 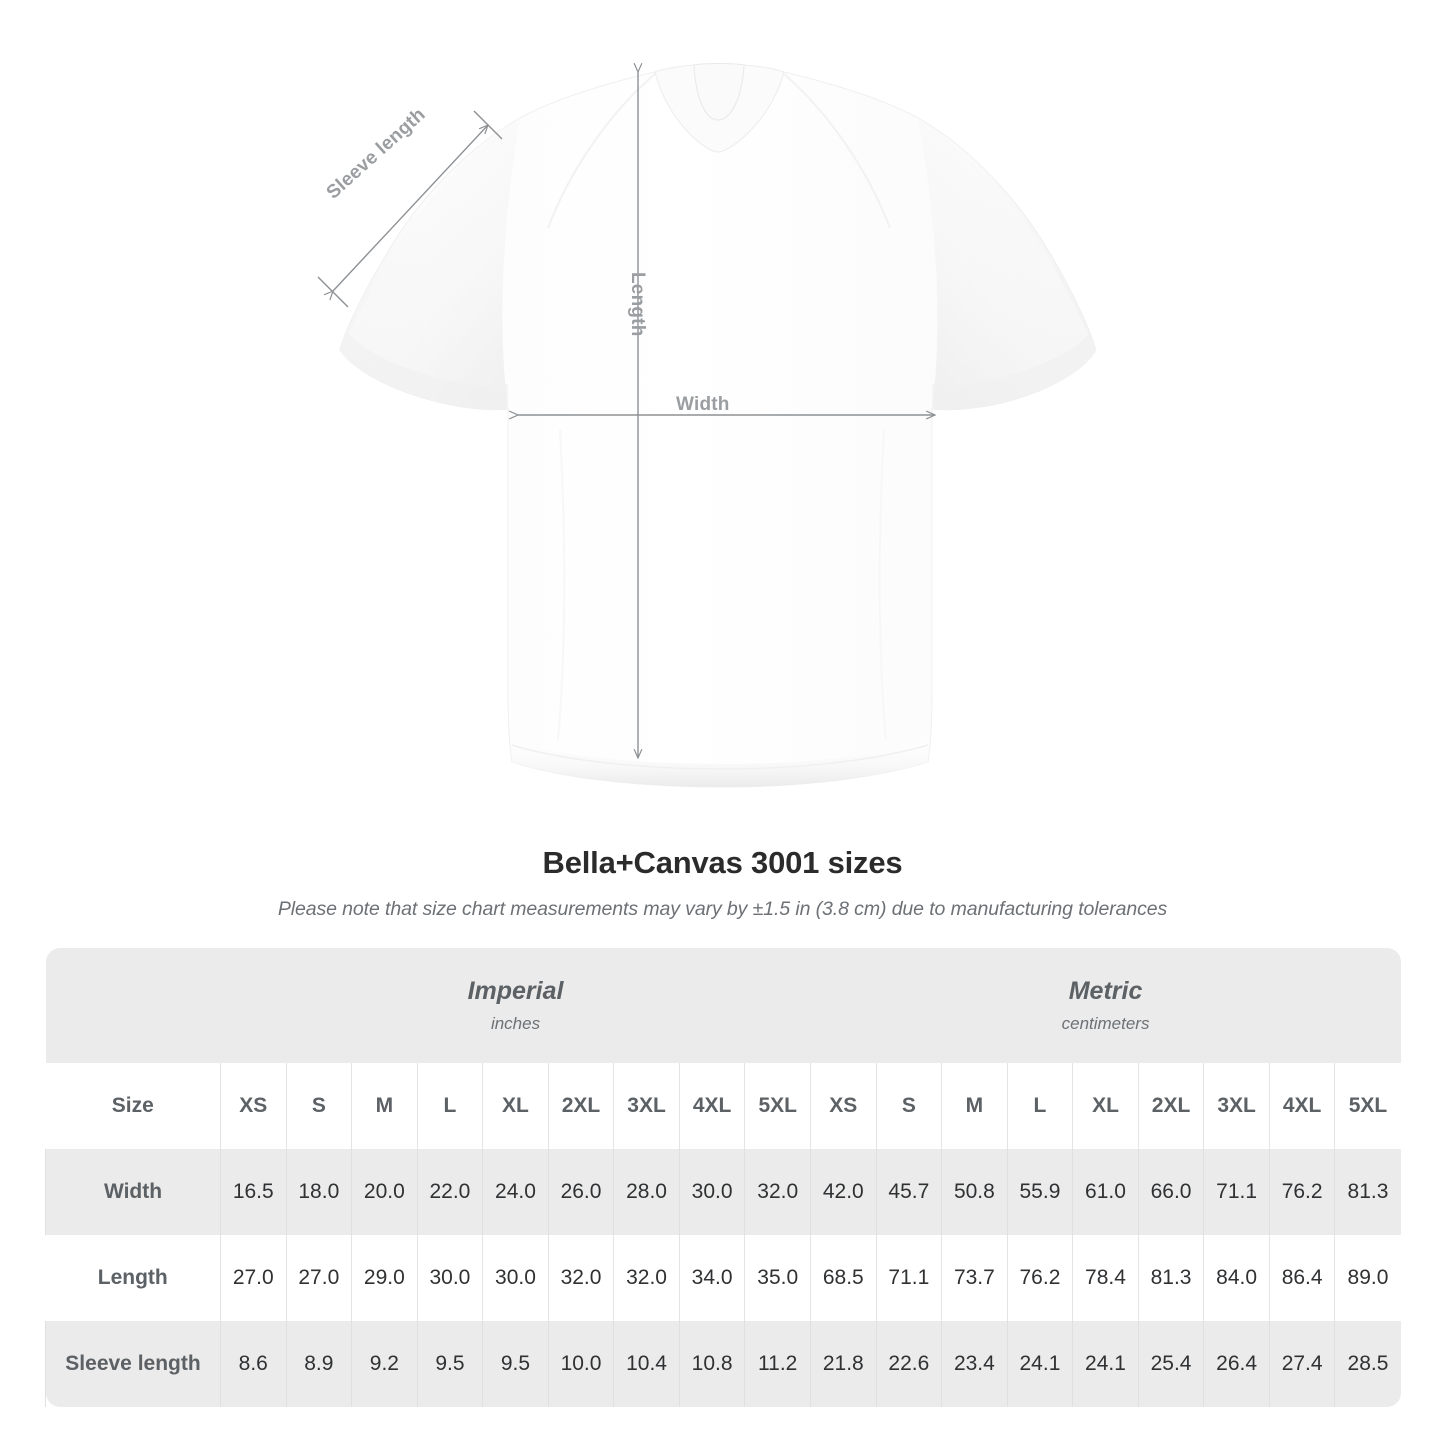 What do you see at coordinates (711, 1364) in the screenshot?
I see `cell-sleeve-length-4xl-in: 10.8` at bounding box center [711, 1364].